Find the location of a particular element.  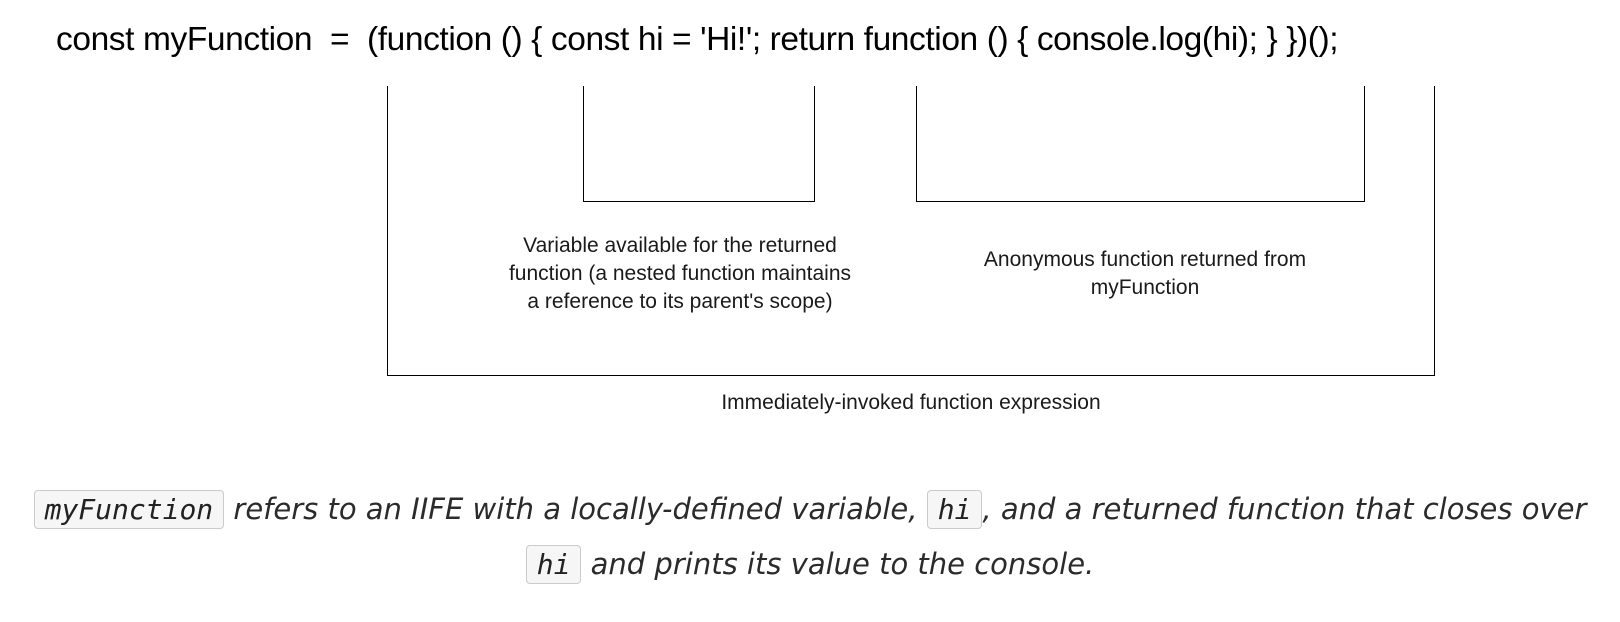

caption-code-myfunction: myFunction is located at coordinates (129, 509).